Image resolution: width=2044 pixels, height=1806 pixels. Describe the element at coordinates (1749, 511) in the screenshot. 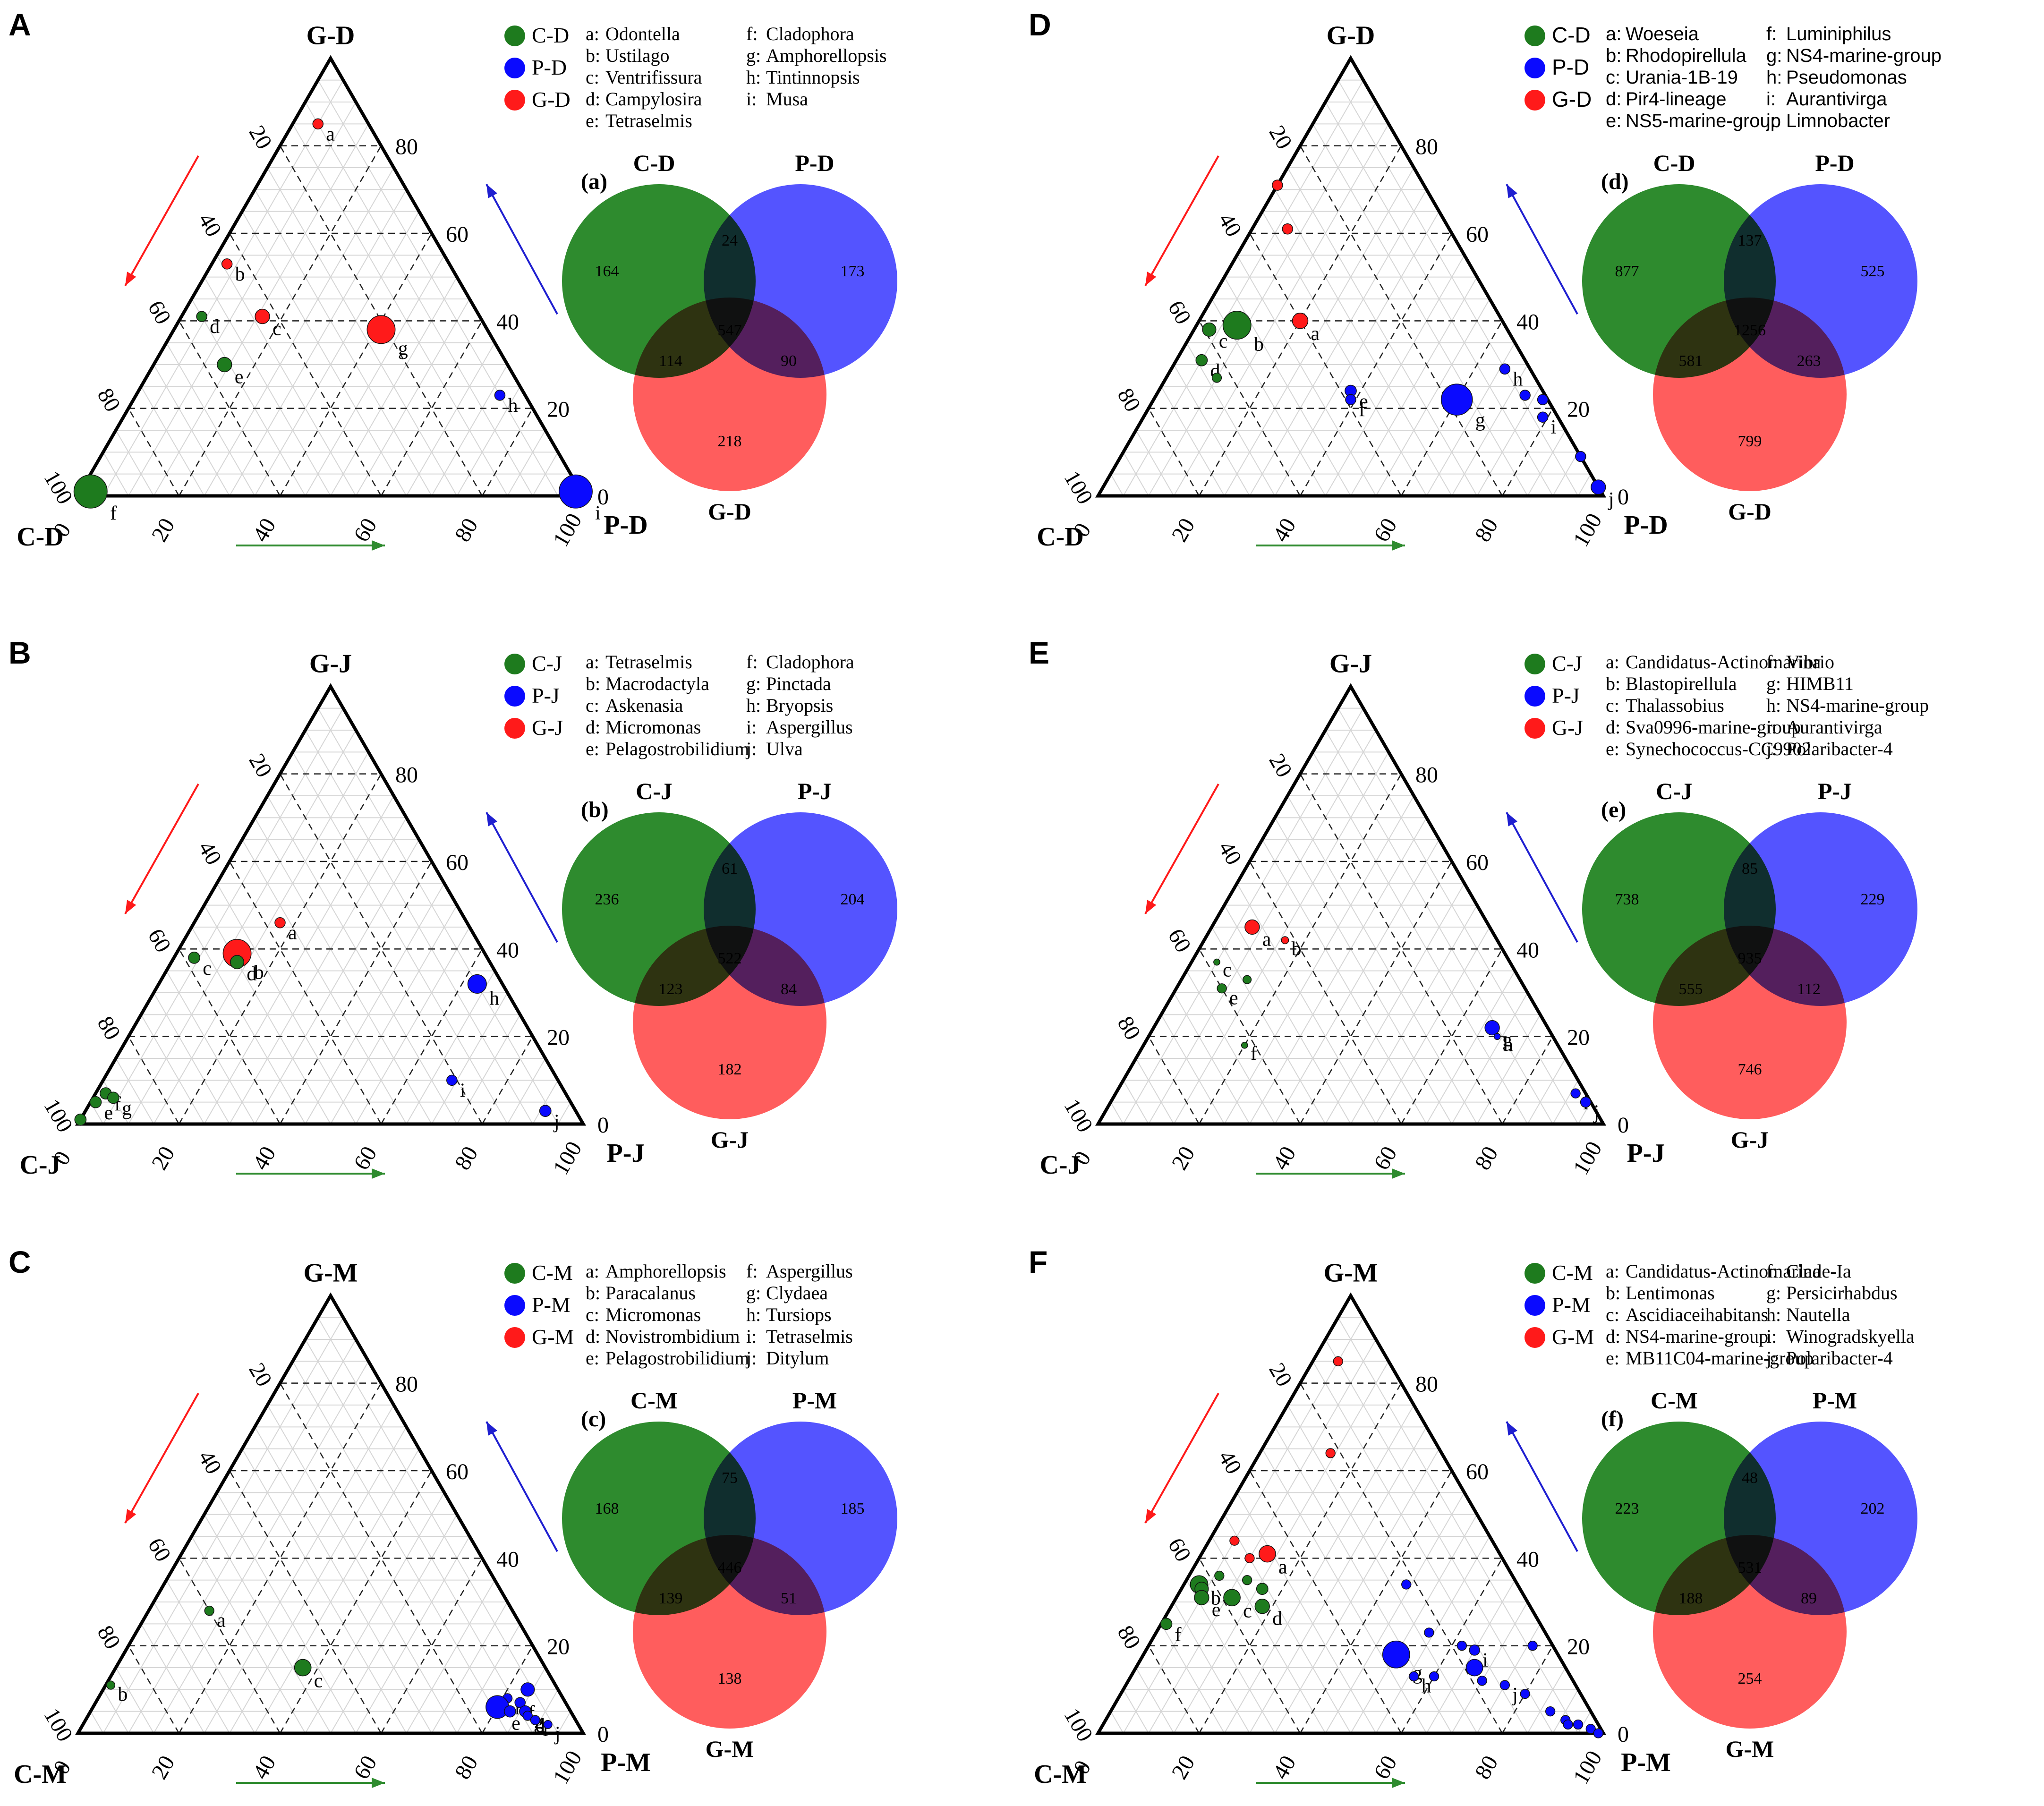

I see `venn-label: G-D` at that location.